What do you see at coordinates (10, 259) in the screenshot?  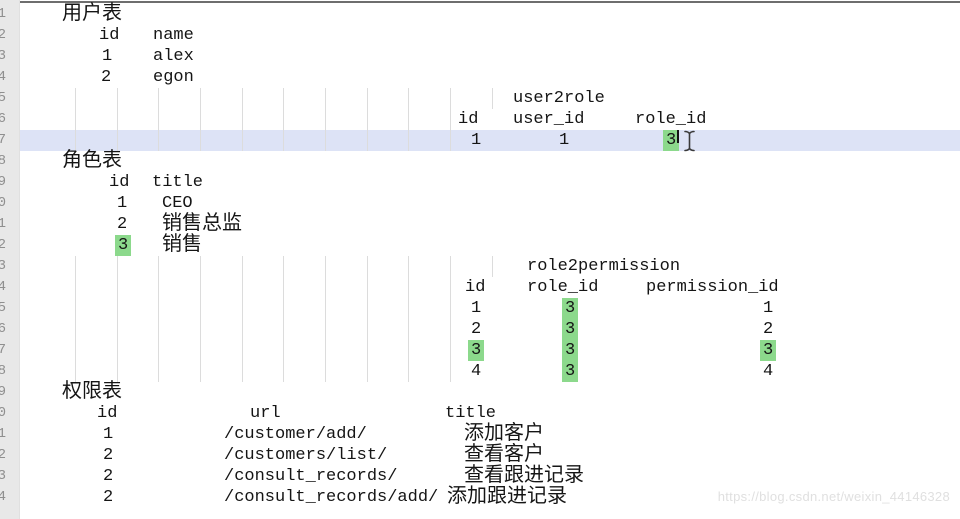 I see `line-number-gutter: 123456789101112131415161718192021222324` at bounding box center [10, 259].